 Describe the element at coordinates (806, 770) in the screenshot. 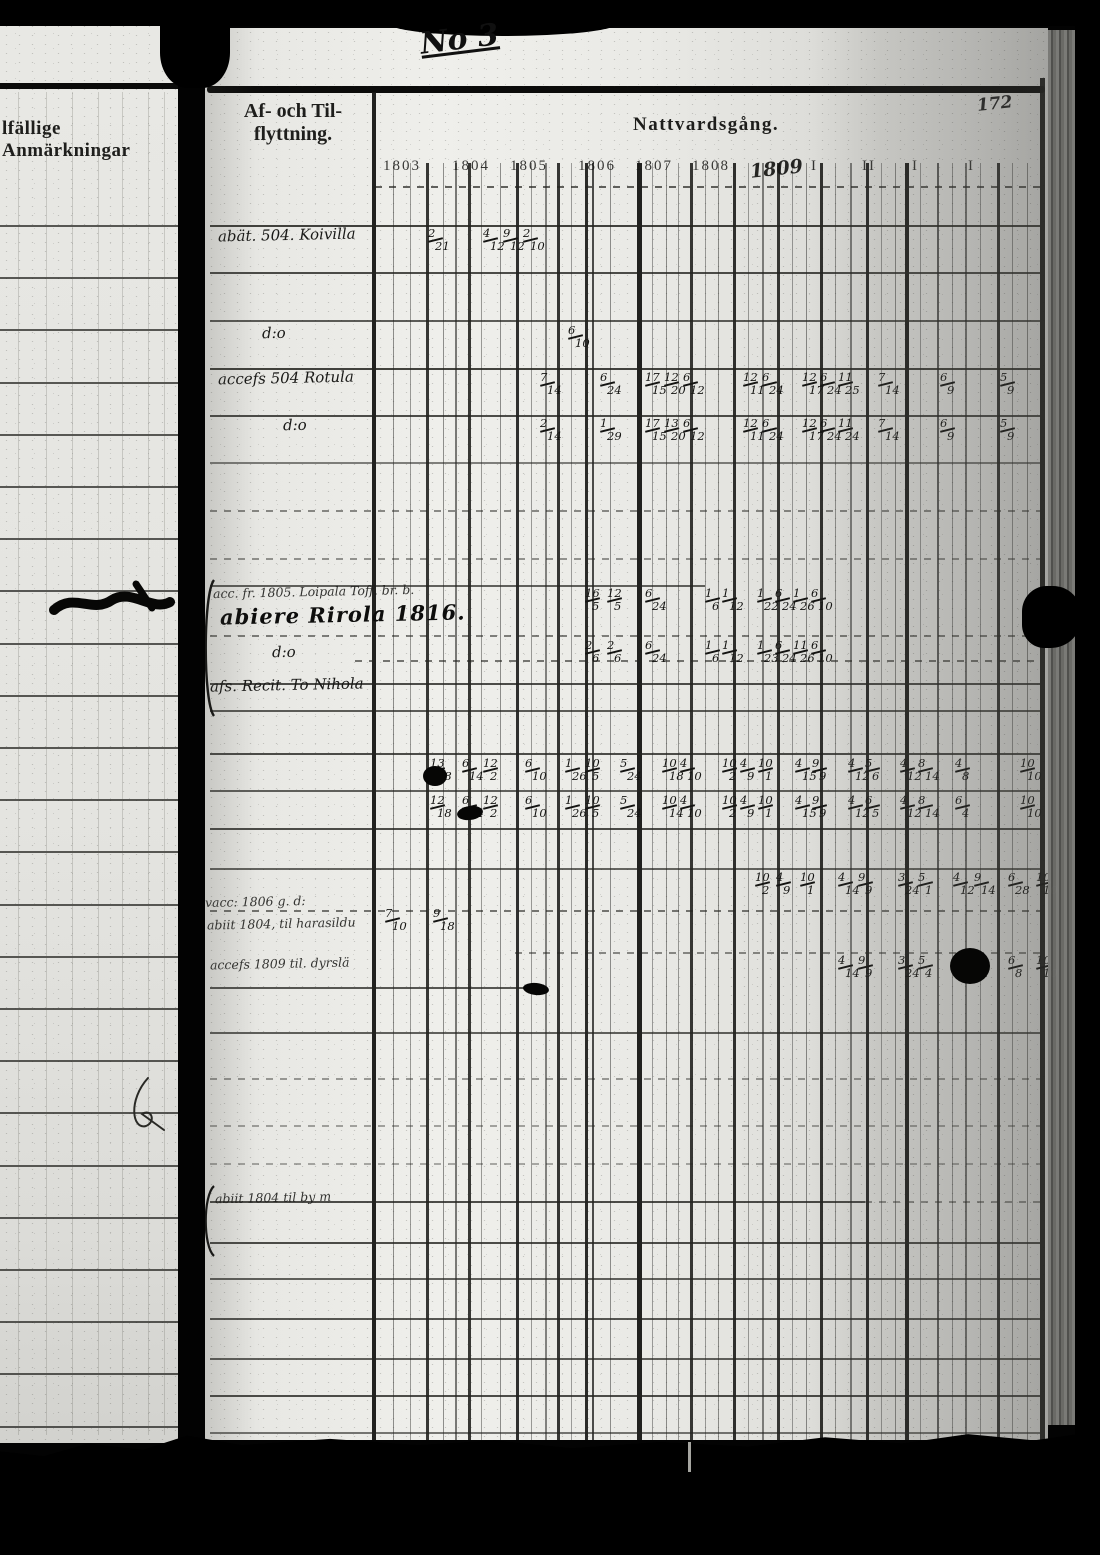

I see `communion-date-cell: 4 15` at that location.